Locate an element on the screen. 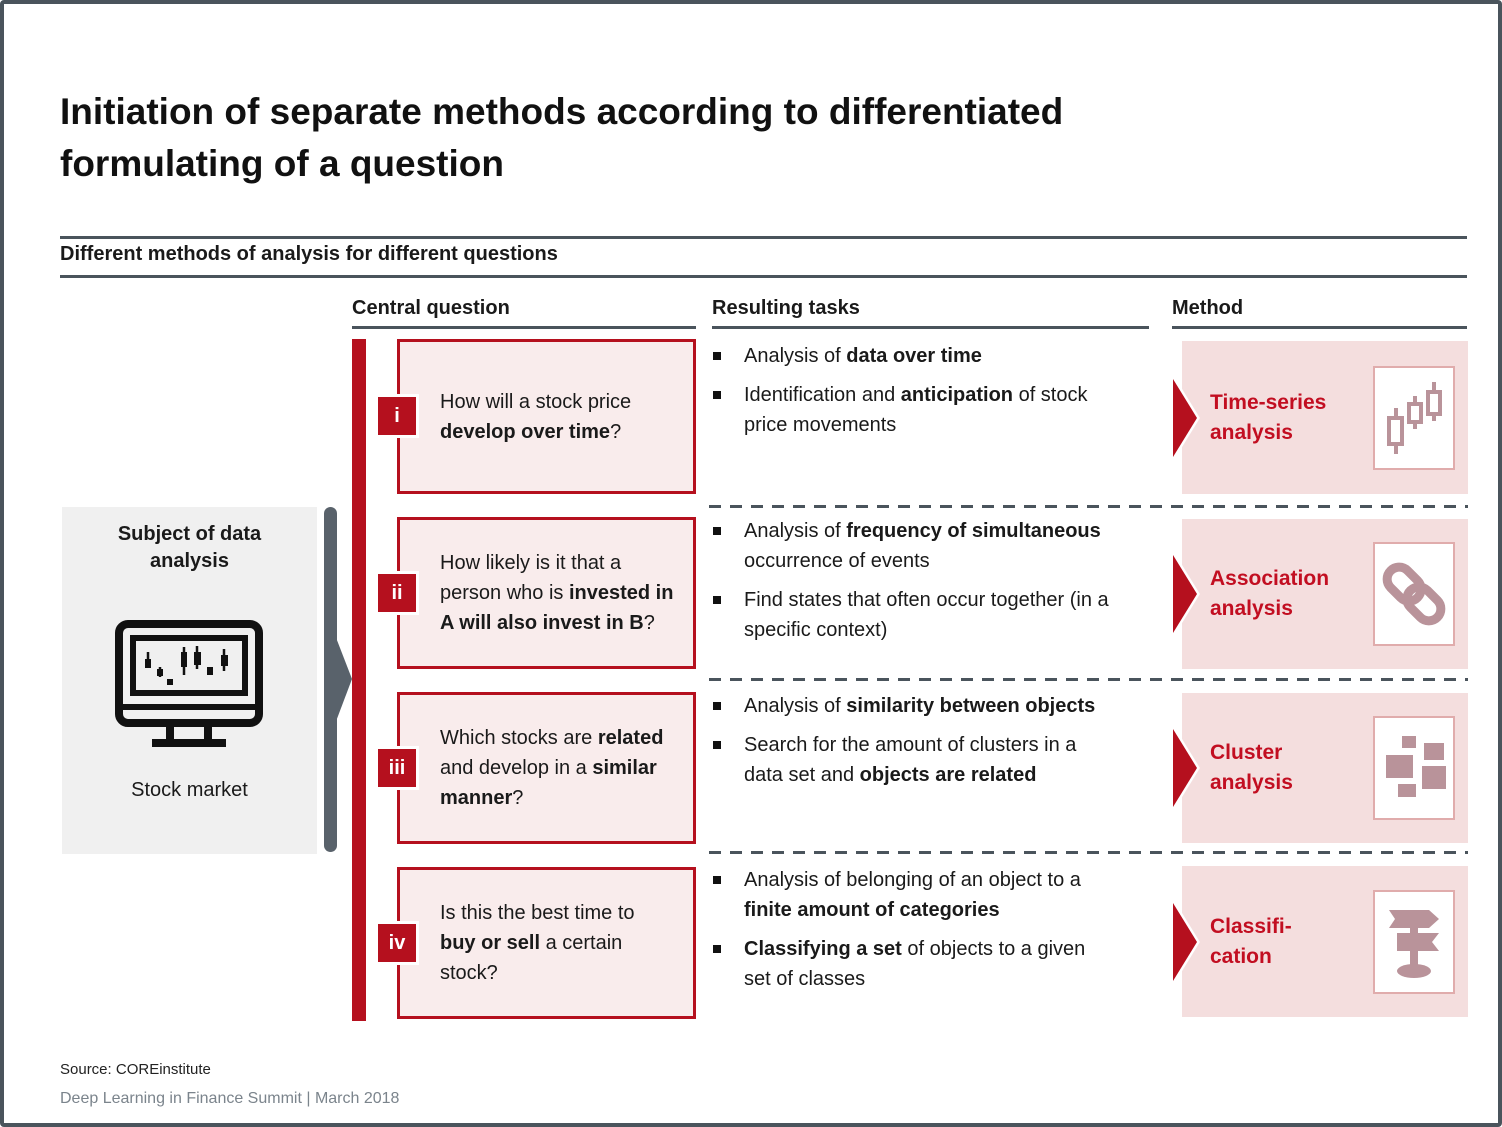 The height and width of the screenshot is (1127, 1502). numeral-badge-iv: iv is located at coordinates (397, 943).